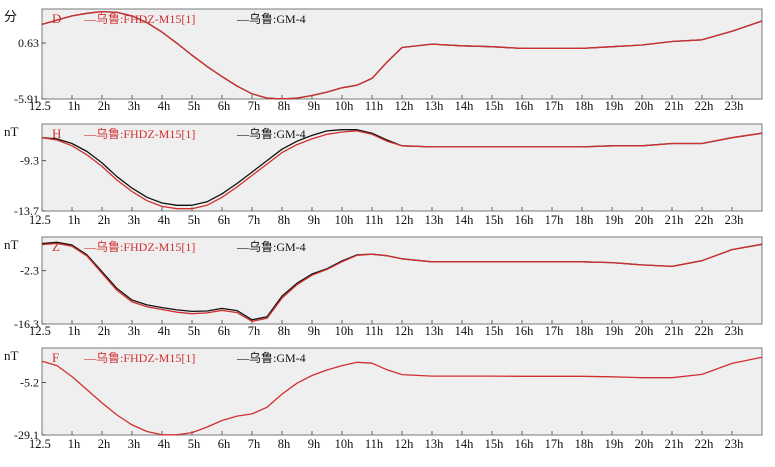 The width and height of the screenshot is (775, 467). Describe the element at coordinates (26, 99) in the screenshot. I see `y-tick-label: -5.91` at that location.